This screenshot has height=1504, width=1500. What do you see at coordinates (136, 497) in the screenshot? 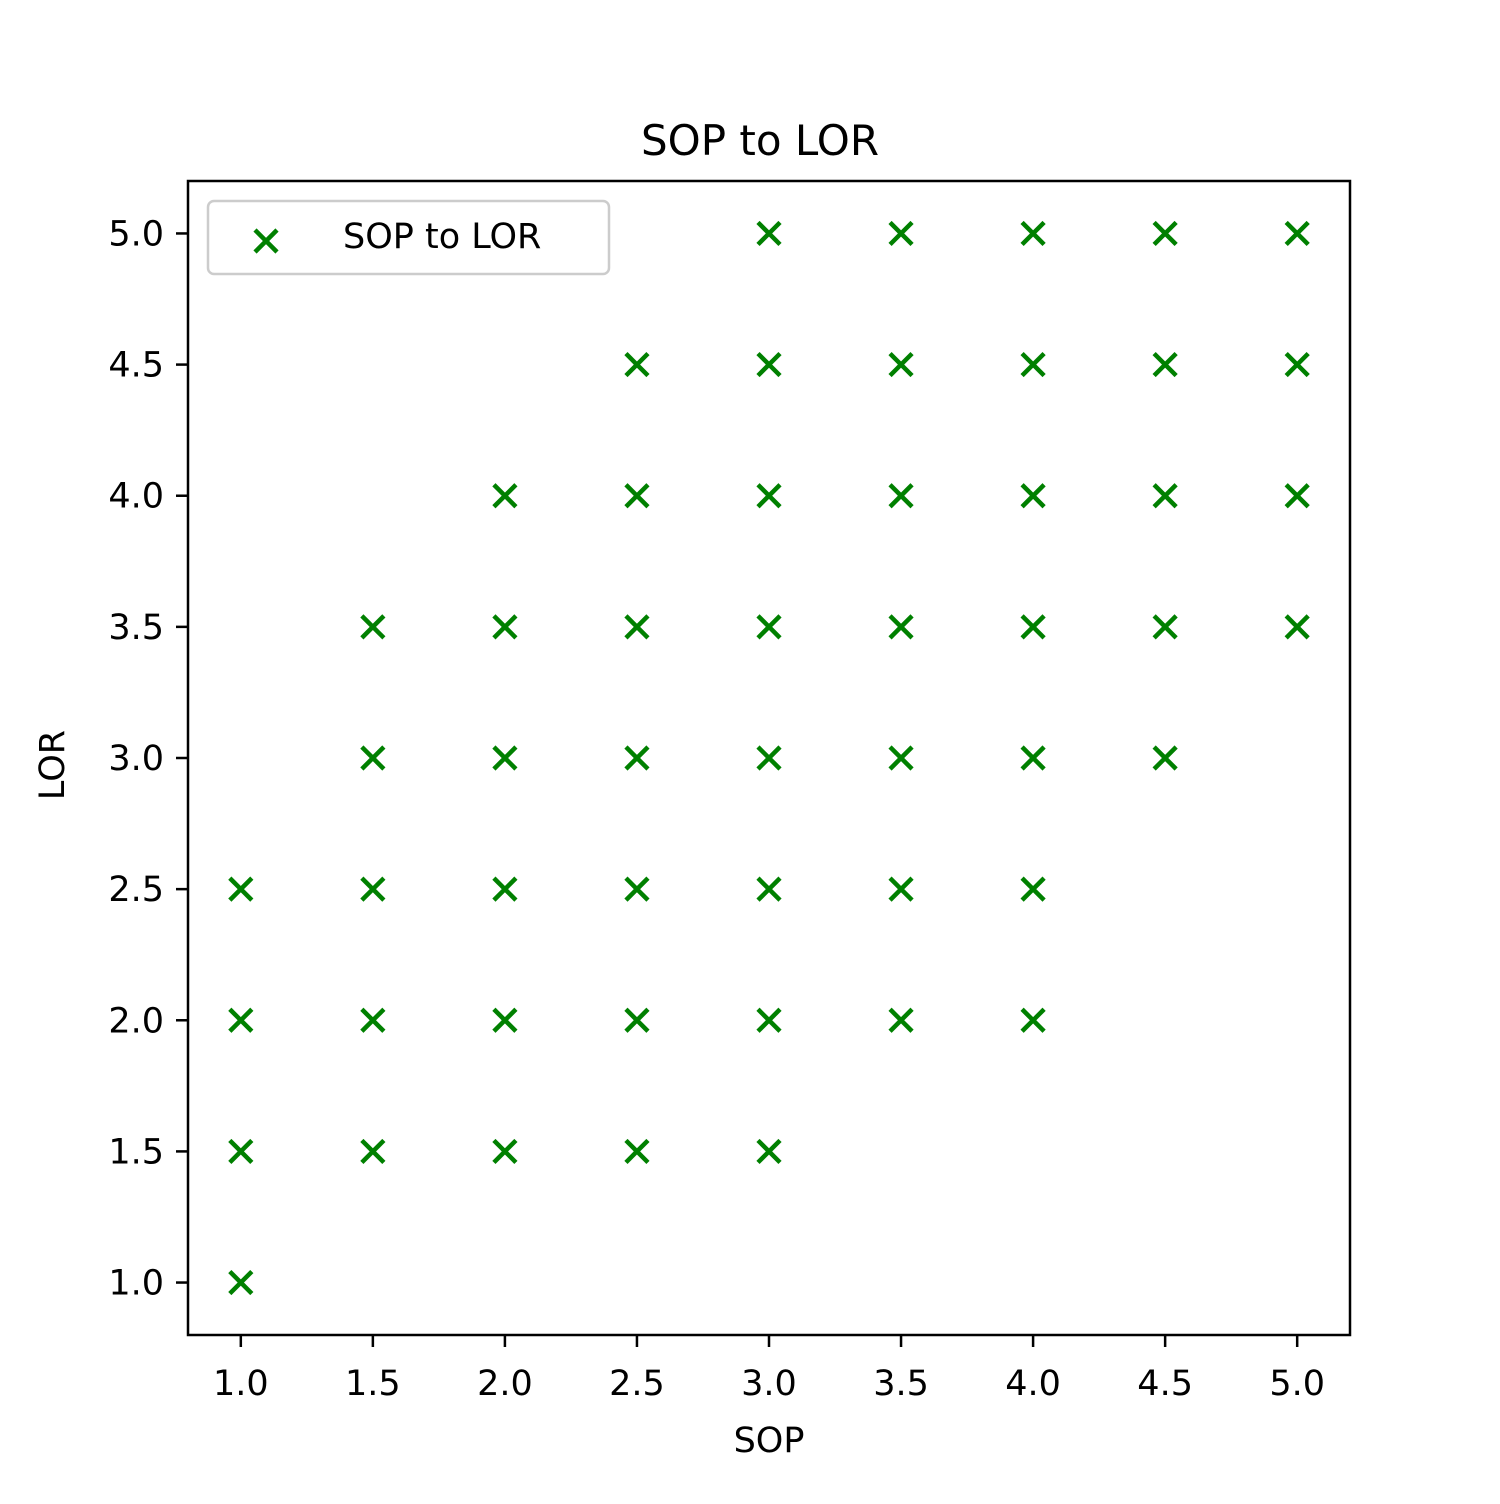
I see `y-tick-label: 4.0` at bounding box center [136, 497].